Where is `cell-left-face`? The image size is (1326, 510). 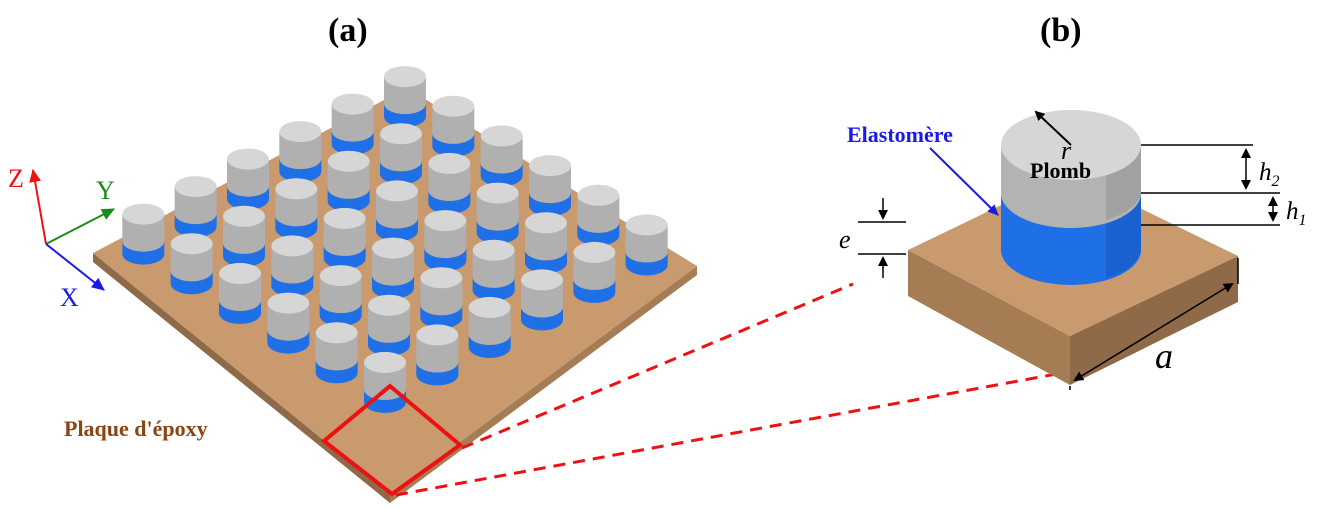
cell-left-face is located at coordinates (989, 317).